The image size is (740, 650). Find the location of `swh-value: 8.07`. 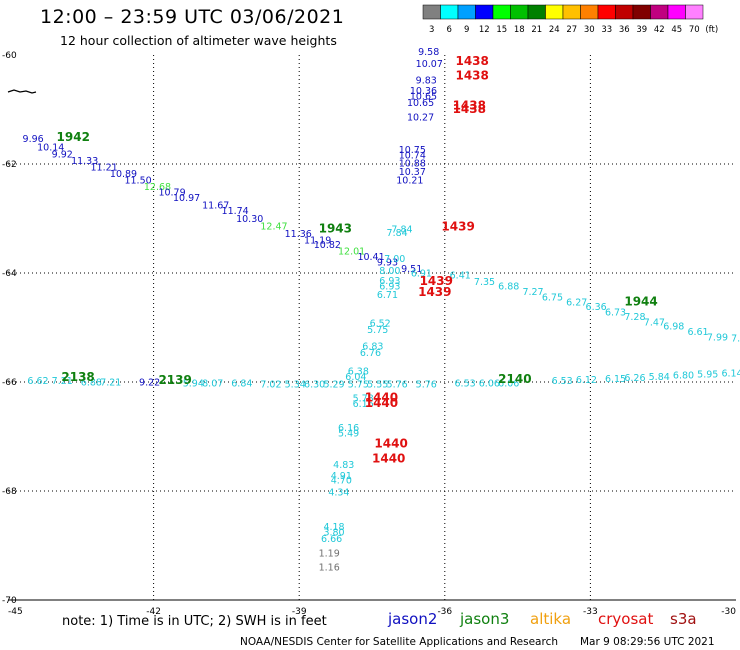

swh-value: 8.07 is located at coordinates (212, 383).